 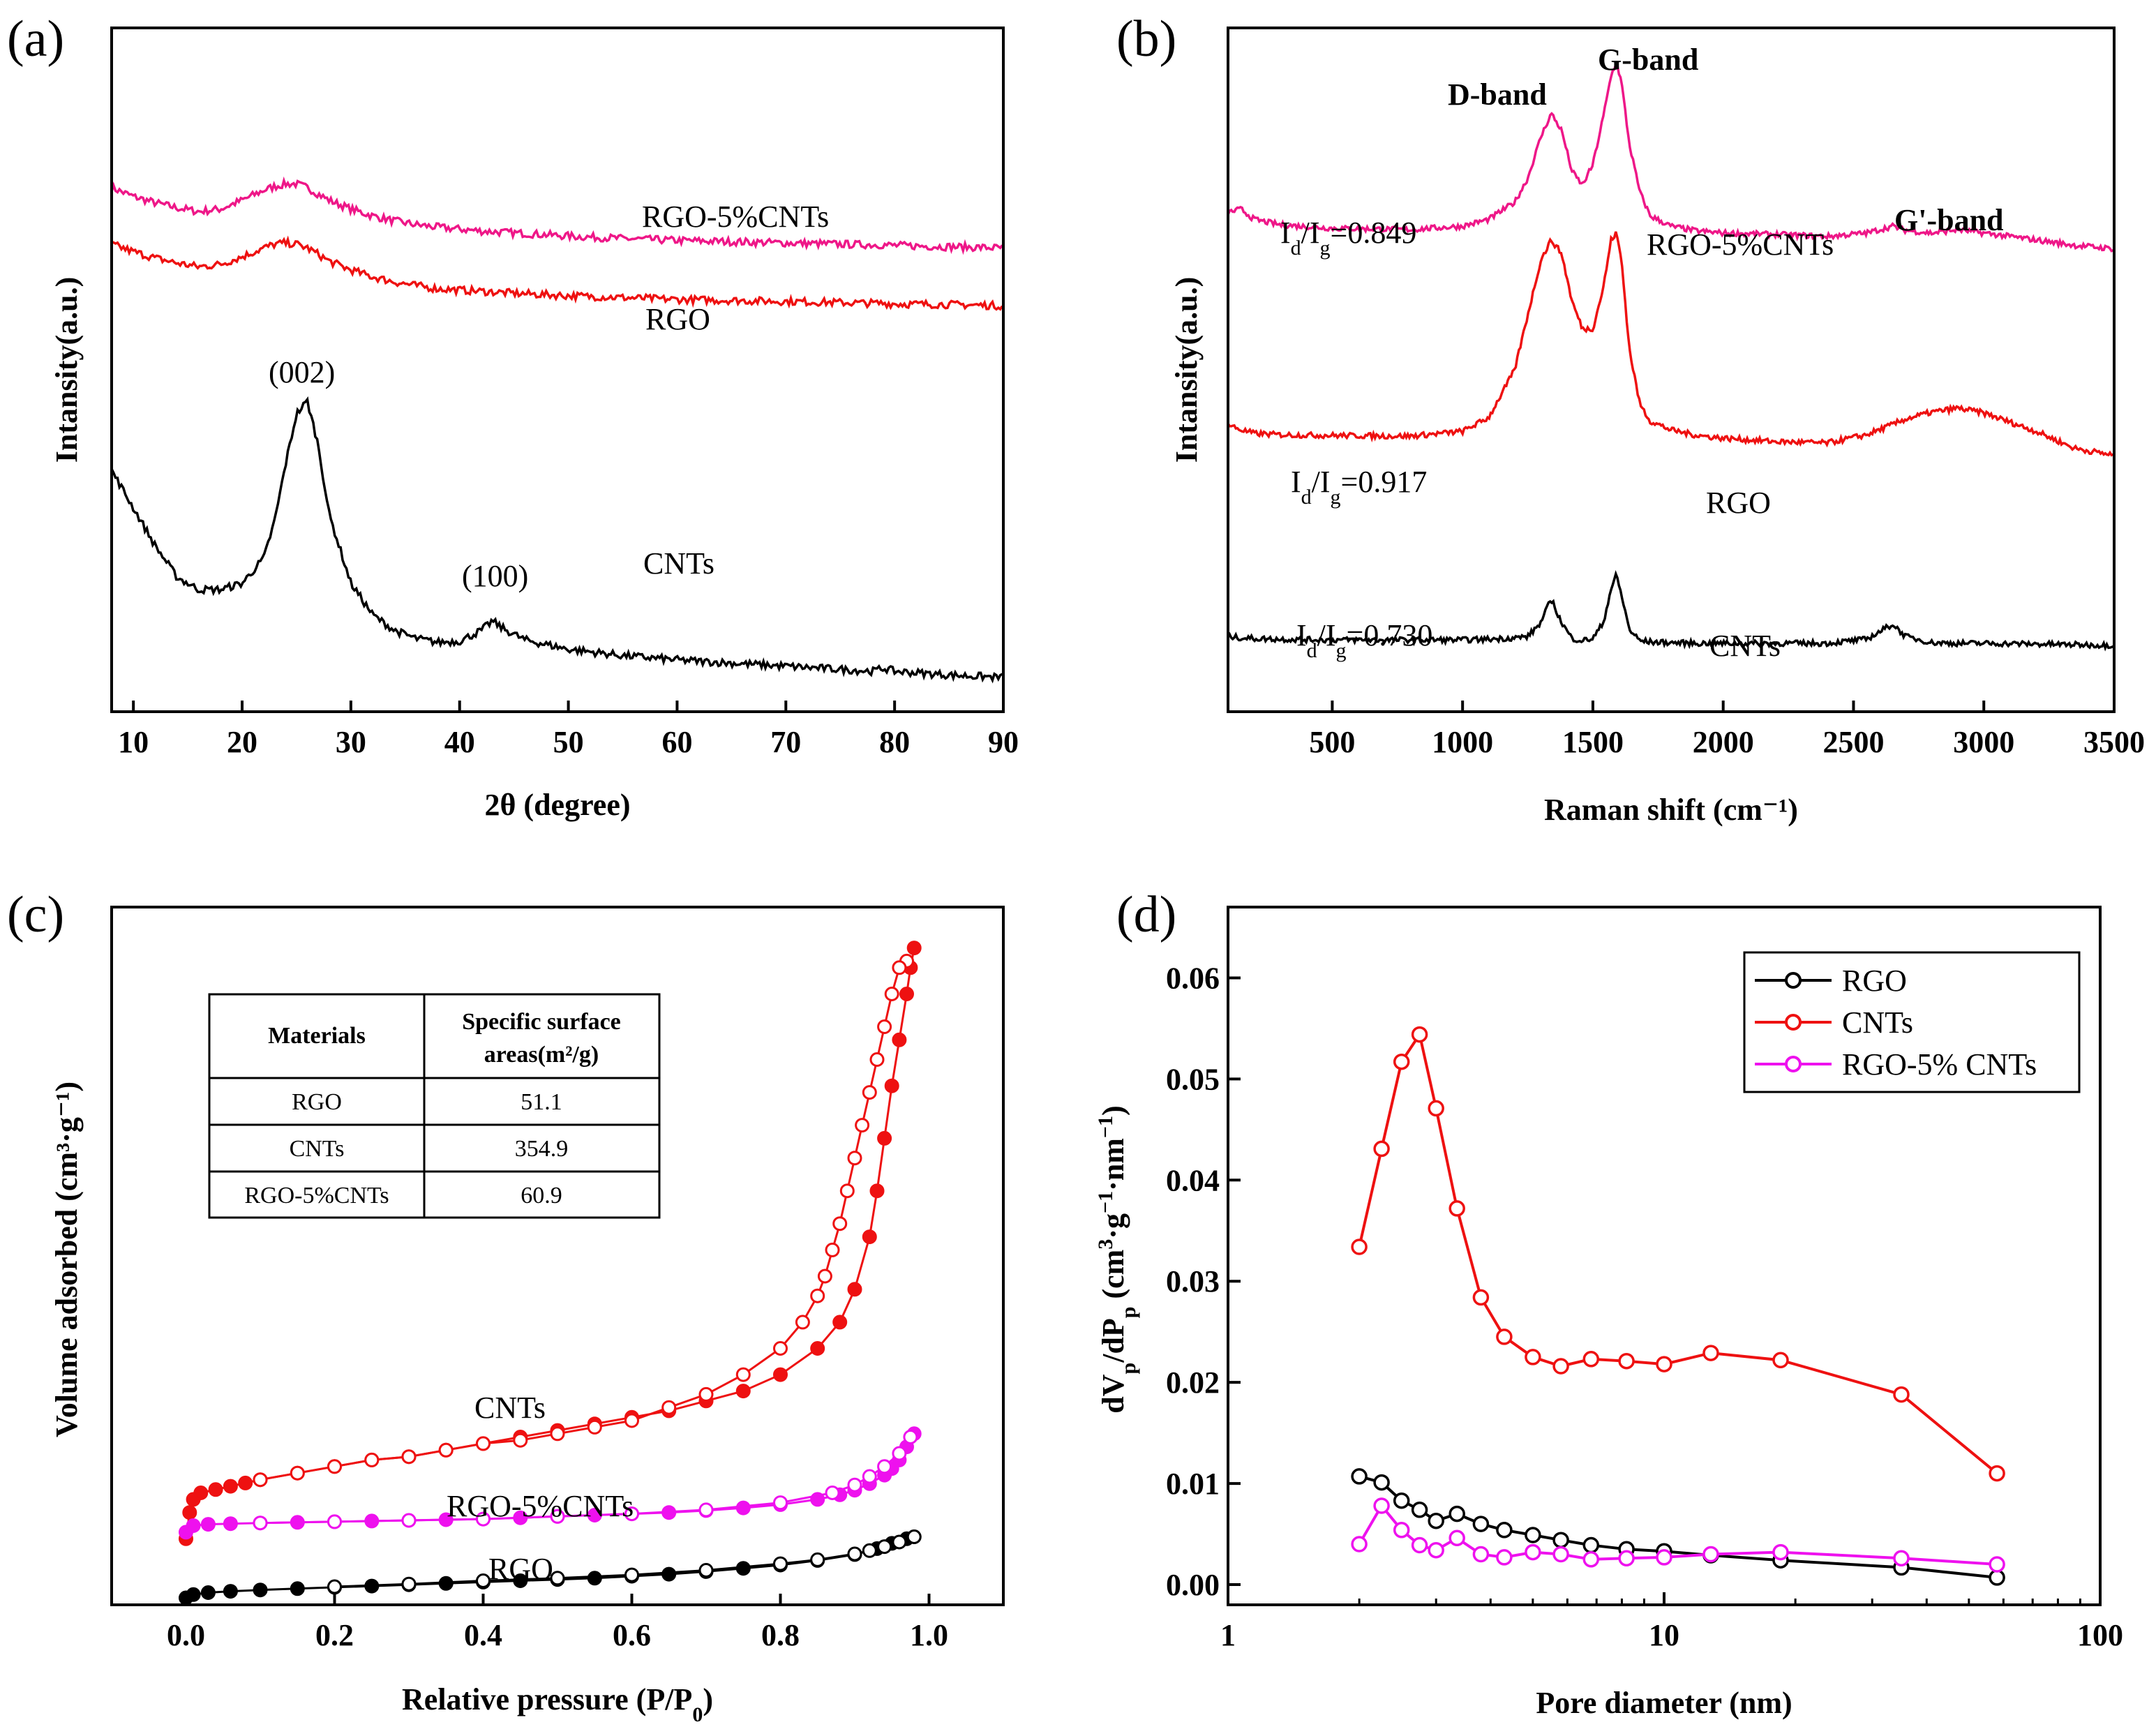 I want to click on ssa-table-cell-value: 60.9, so click(x=541, y=1196).